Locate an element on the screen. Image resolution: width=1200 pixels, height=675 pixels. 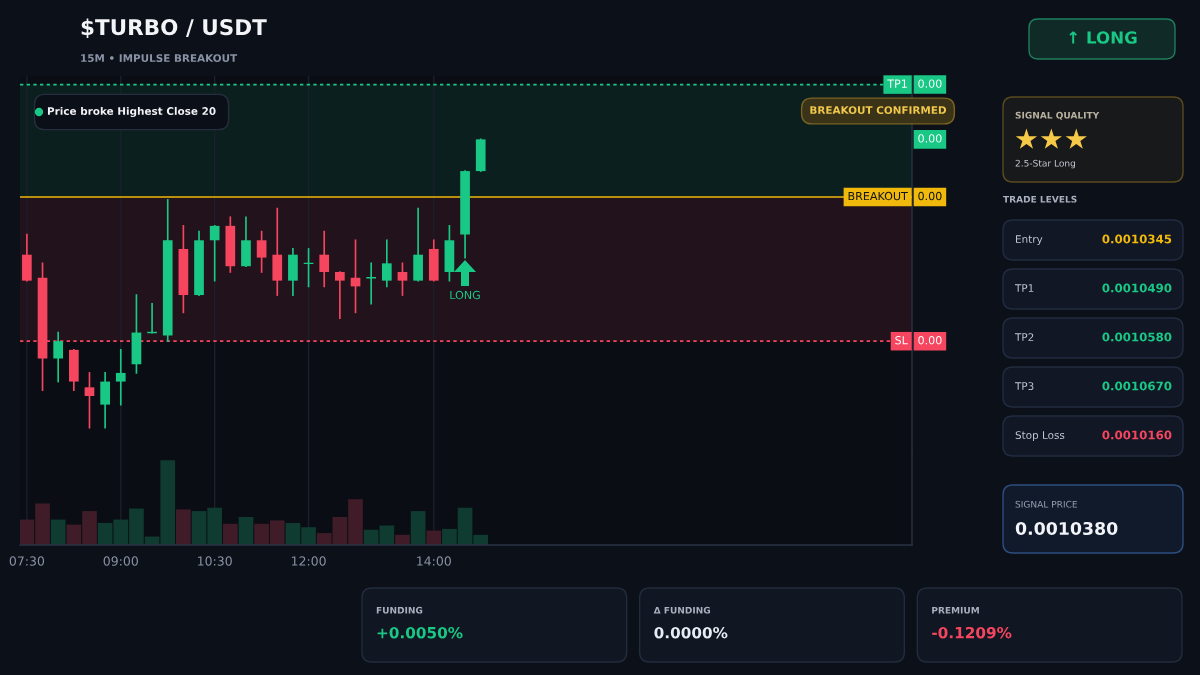
text: 0.0010580 is located at coordinates (1137, 337).